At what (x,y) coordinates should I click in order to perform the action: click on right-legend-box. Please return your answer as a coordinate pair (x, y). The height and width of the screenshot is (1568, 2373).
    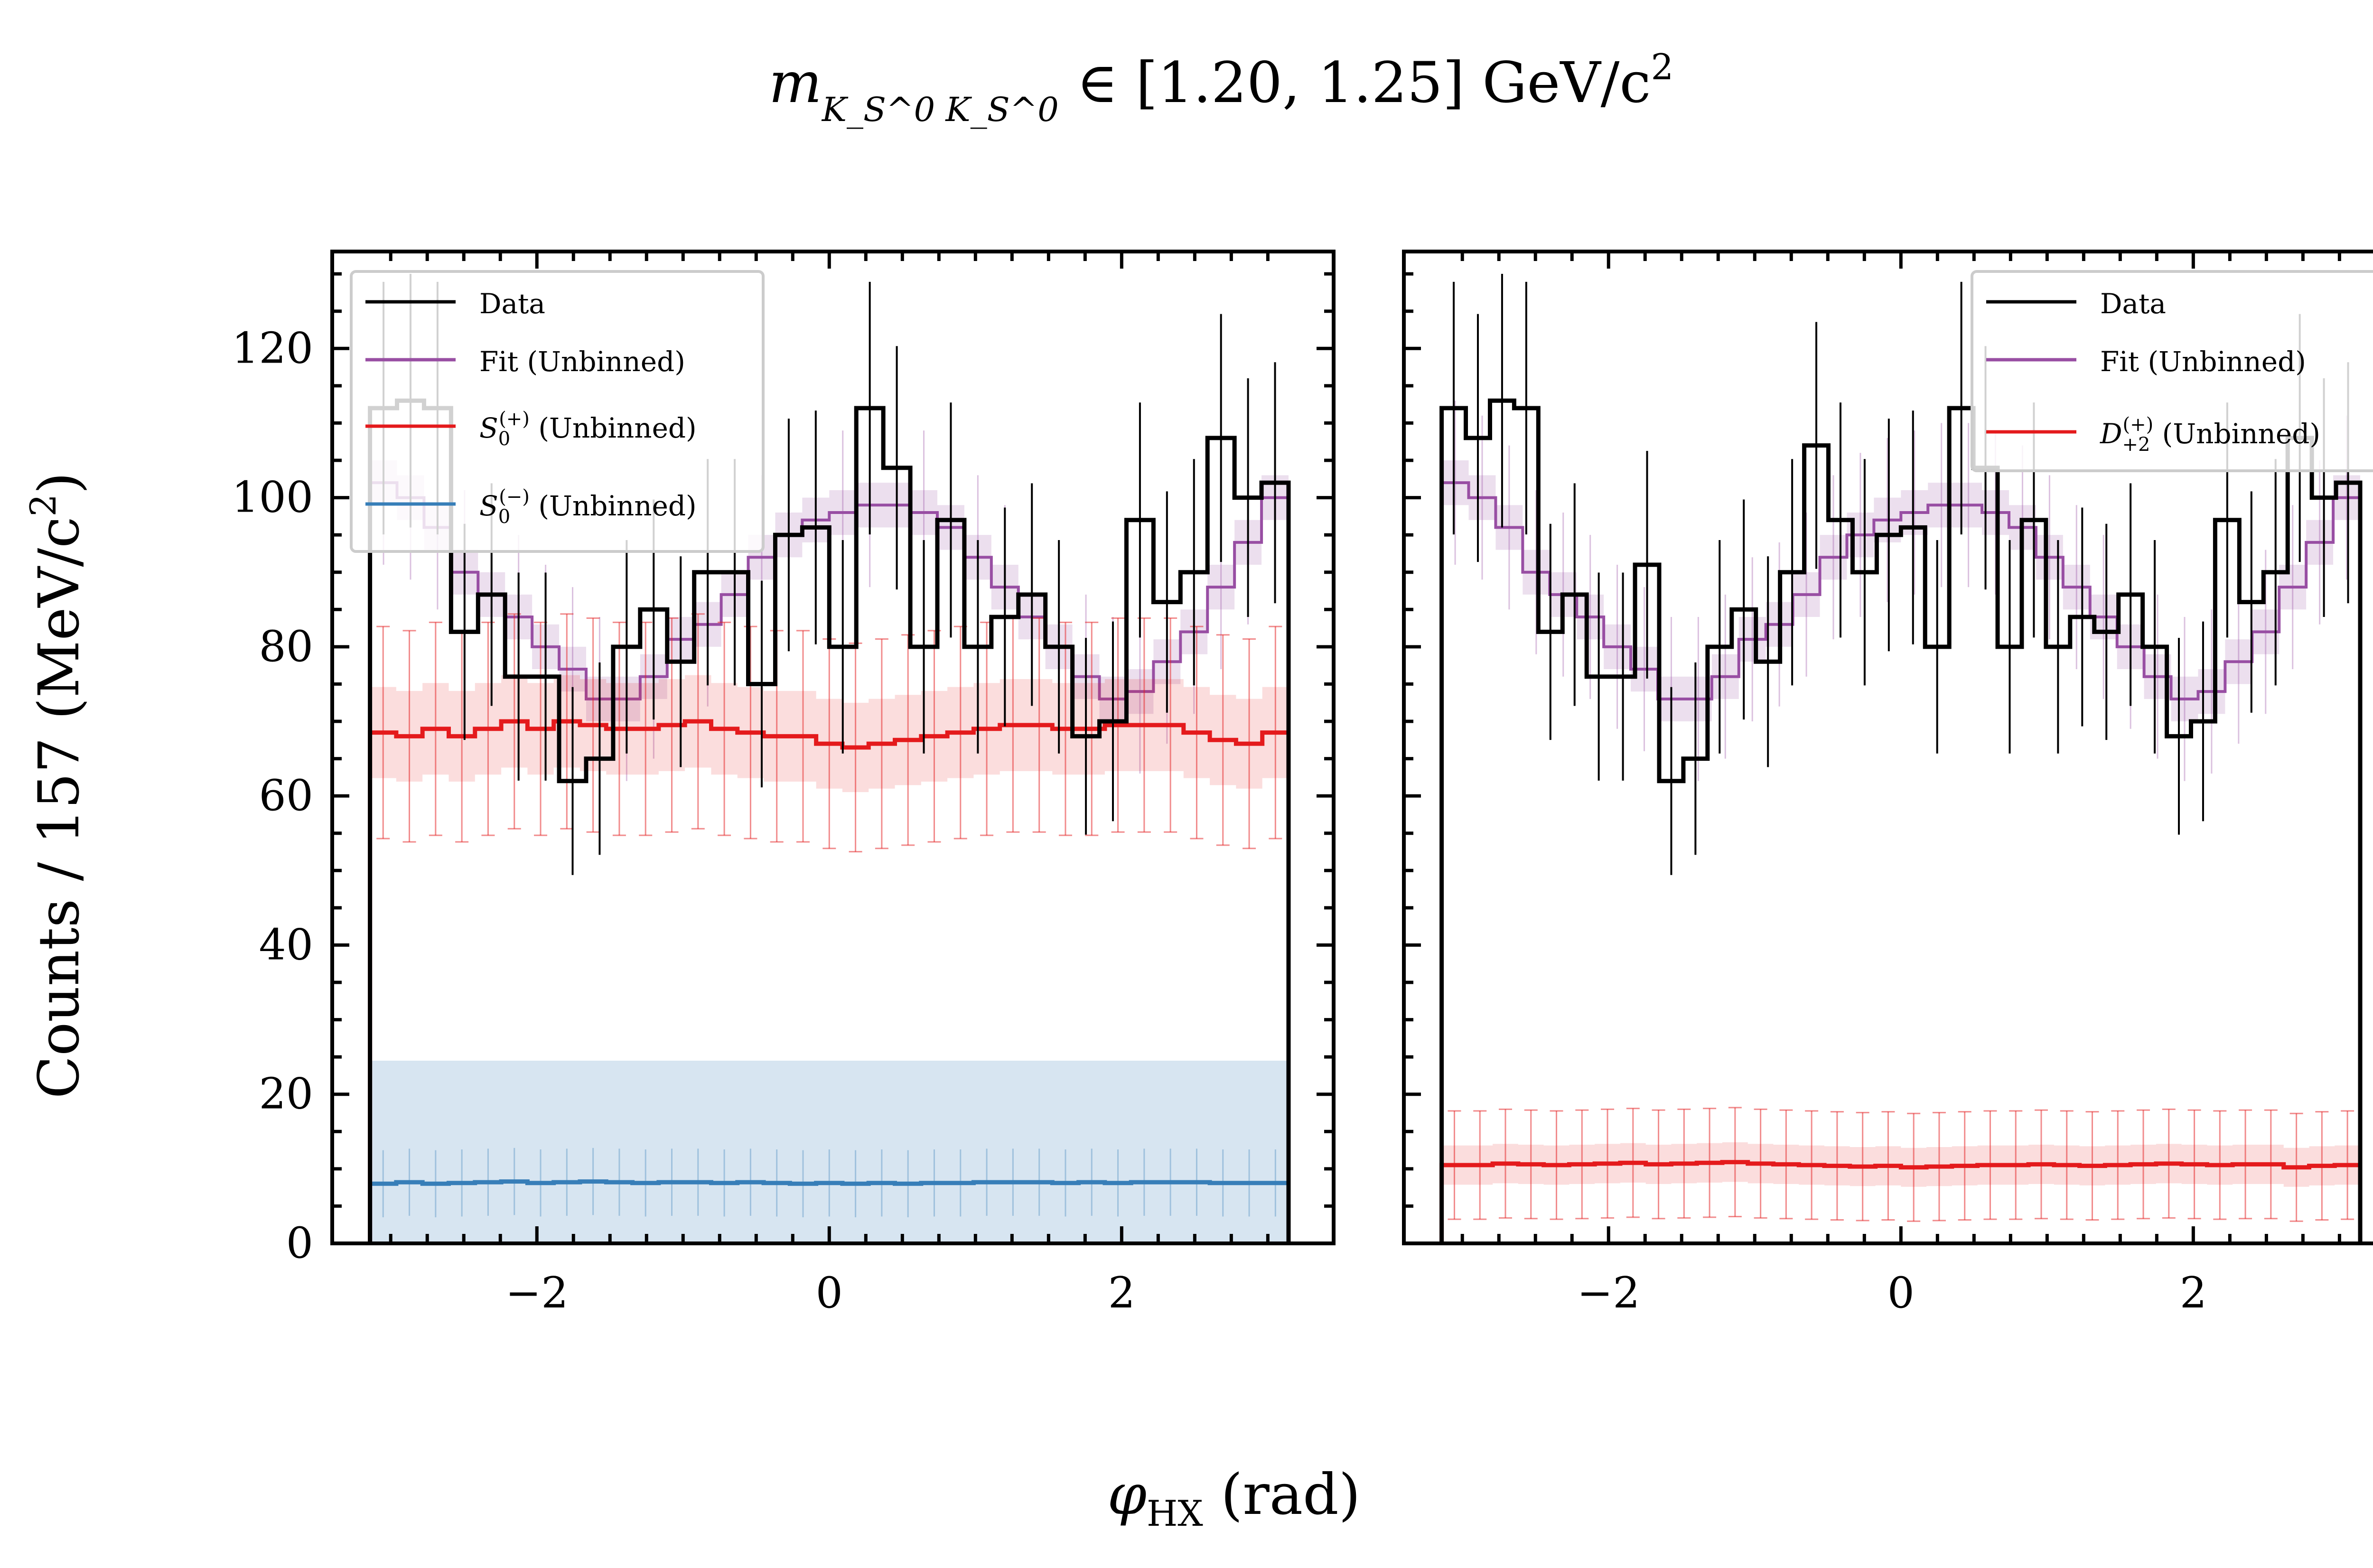
    Looking at the image, I should click on (2172, 371).